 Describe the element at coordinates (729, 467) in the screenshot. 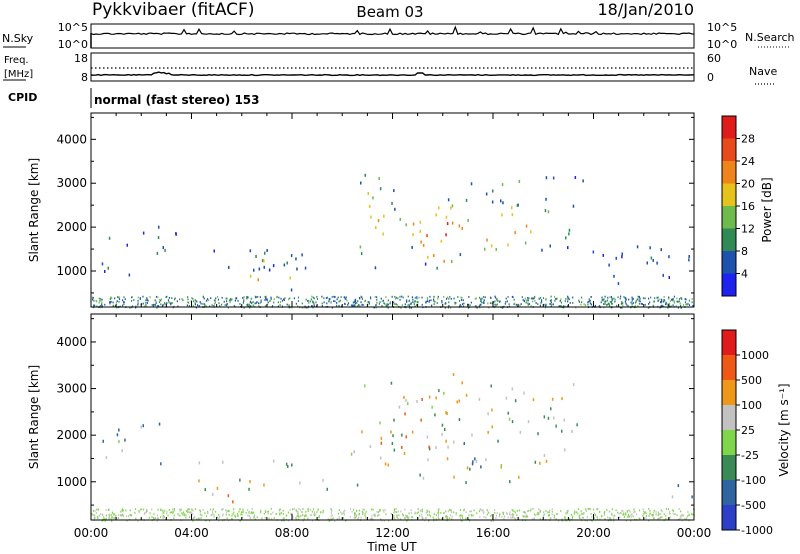

I see `colorbar-swatch` at that location.